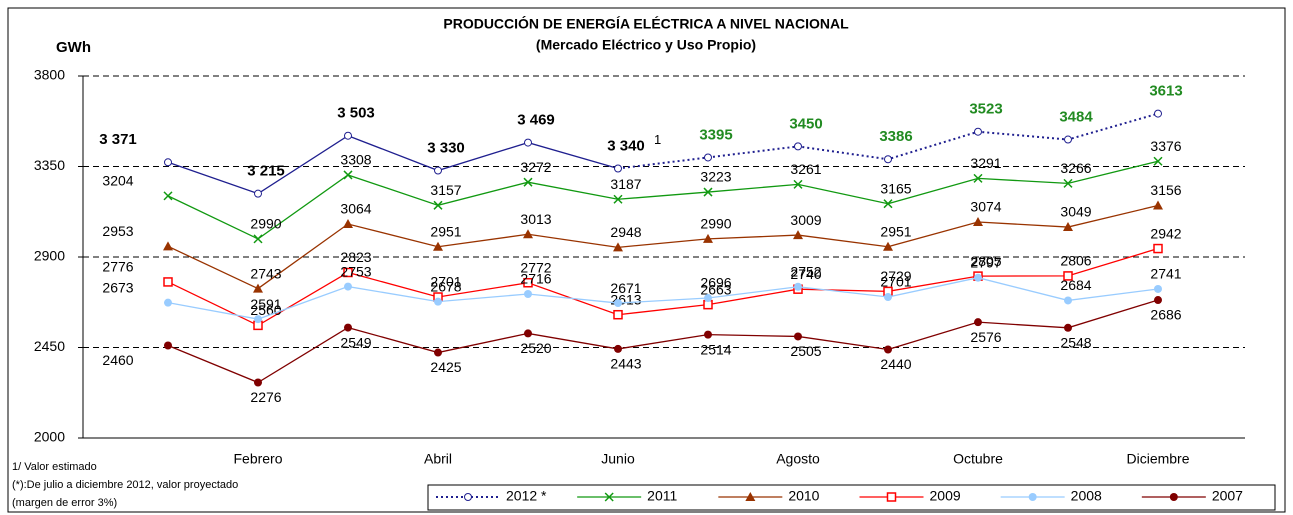  I want to click on legend-label: 2011, so click(662, 496).